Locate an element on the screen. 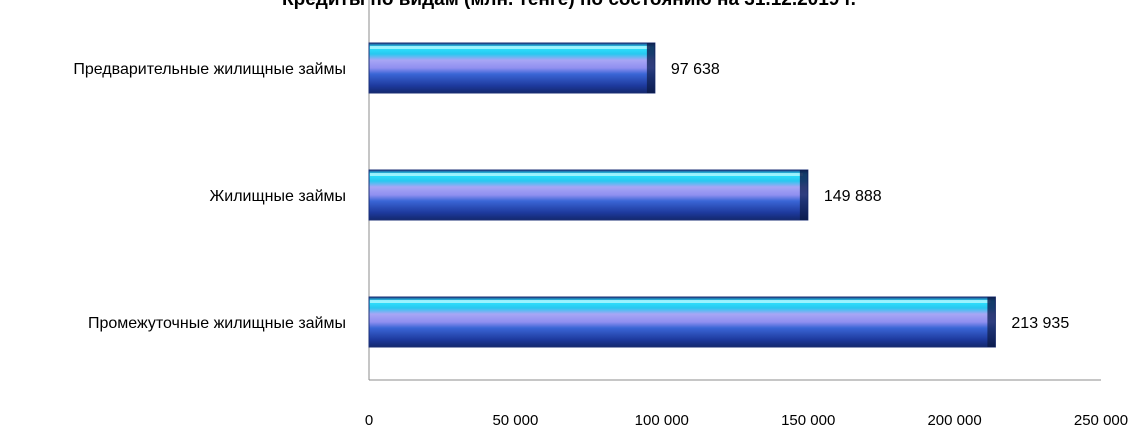  data-label: 97 638 is located at coordinates (695, 69).